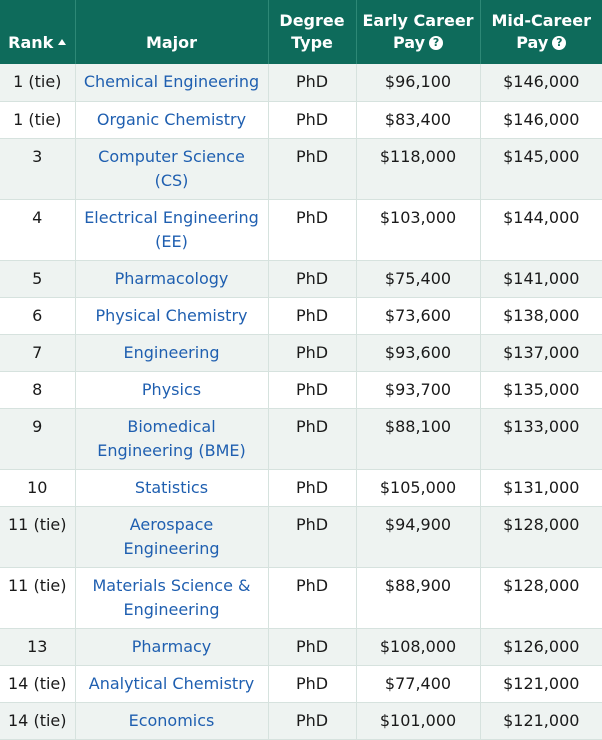  Describe the element at coordinates (38, 439) in the screenshot. I see `rank-cell: 9` at that location.